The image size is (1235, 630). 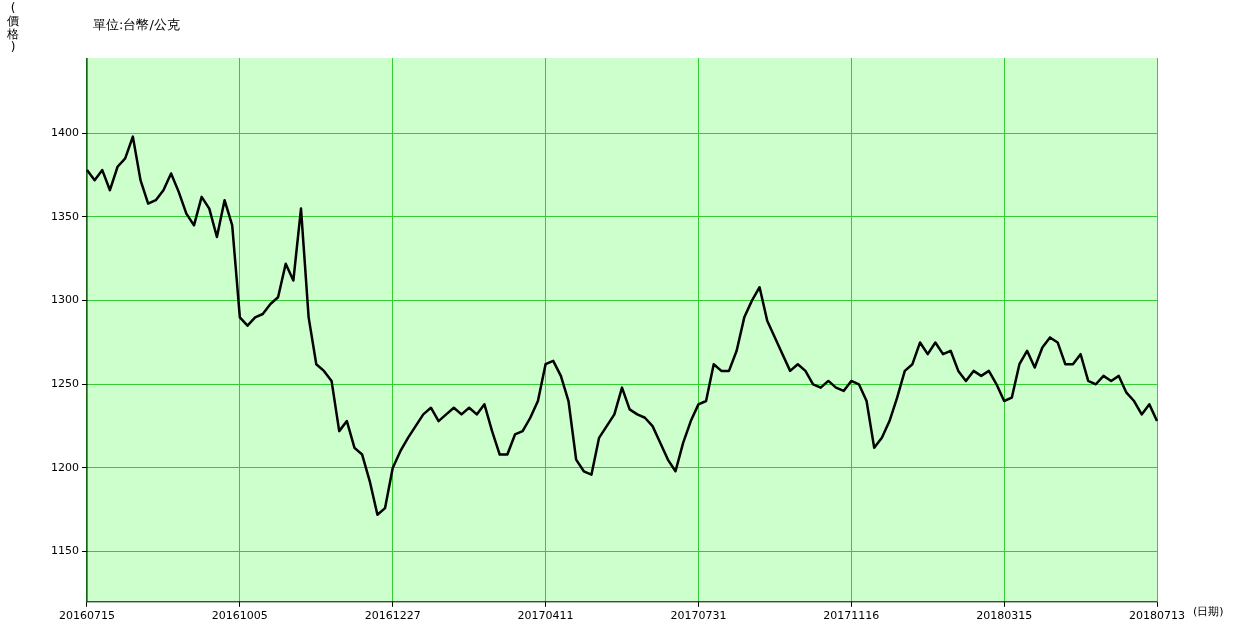 I want to click on y-axis-title: (價格), so click(x=13, y=27).